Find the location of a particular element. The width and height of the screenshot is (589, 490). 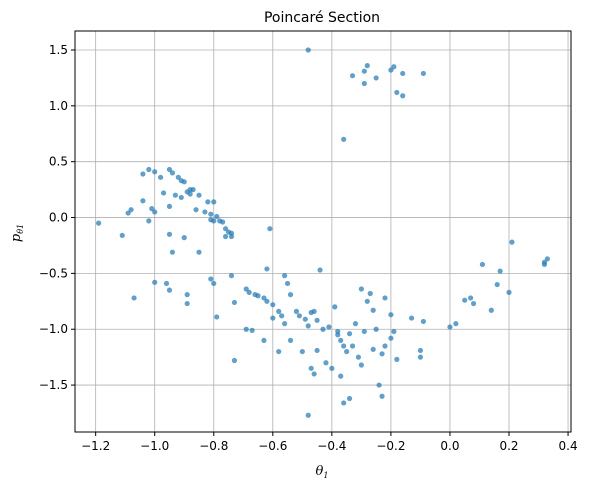

y-tick-label: −1.5 is located at coordinates (53, 385).